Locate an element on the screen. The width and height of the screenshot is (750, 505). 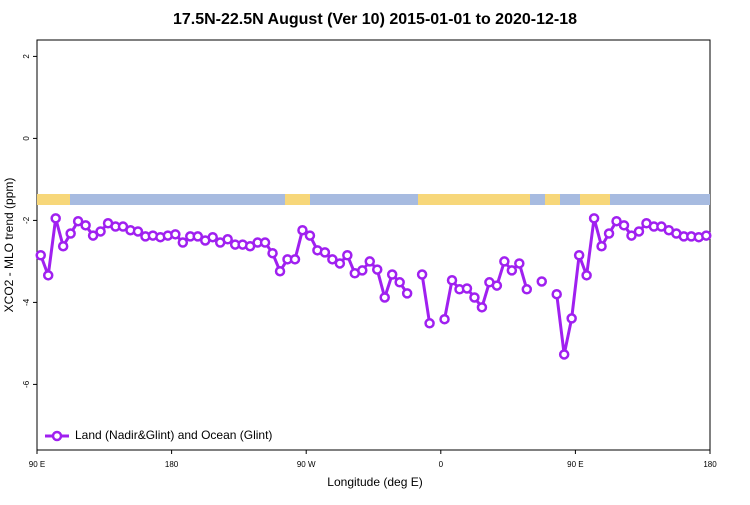
legend-marker is located at coordinates (57, 436).